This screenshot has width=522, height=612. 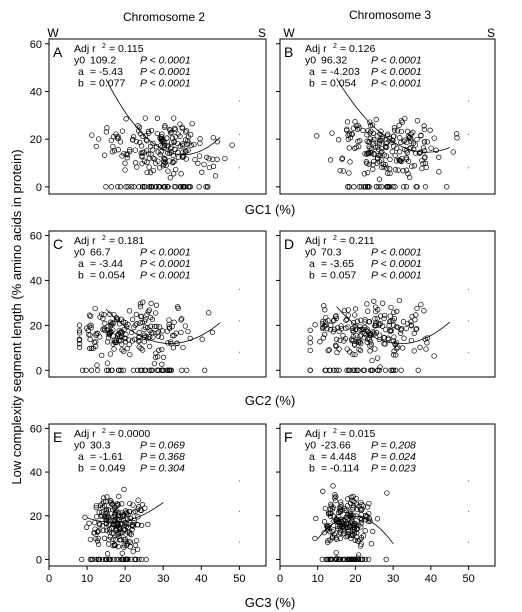 I want to click on x-tick-label: 0, so click(x=49, y=579).